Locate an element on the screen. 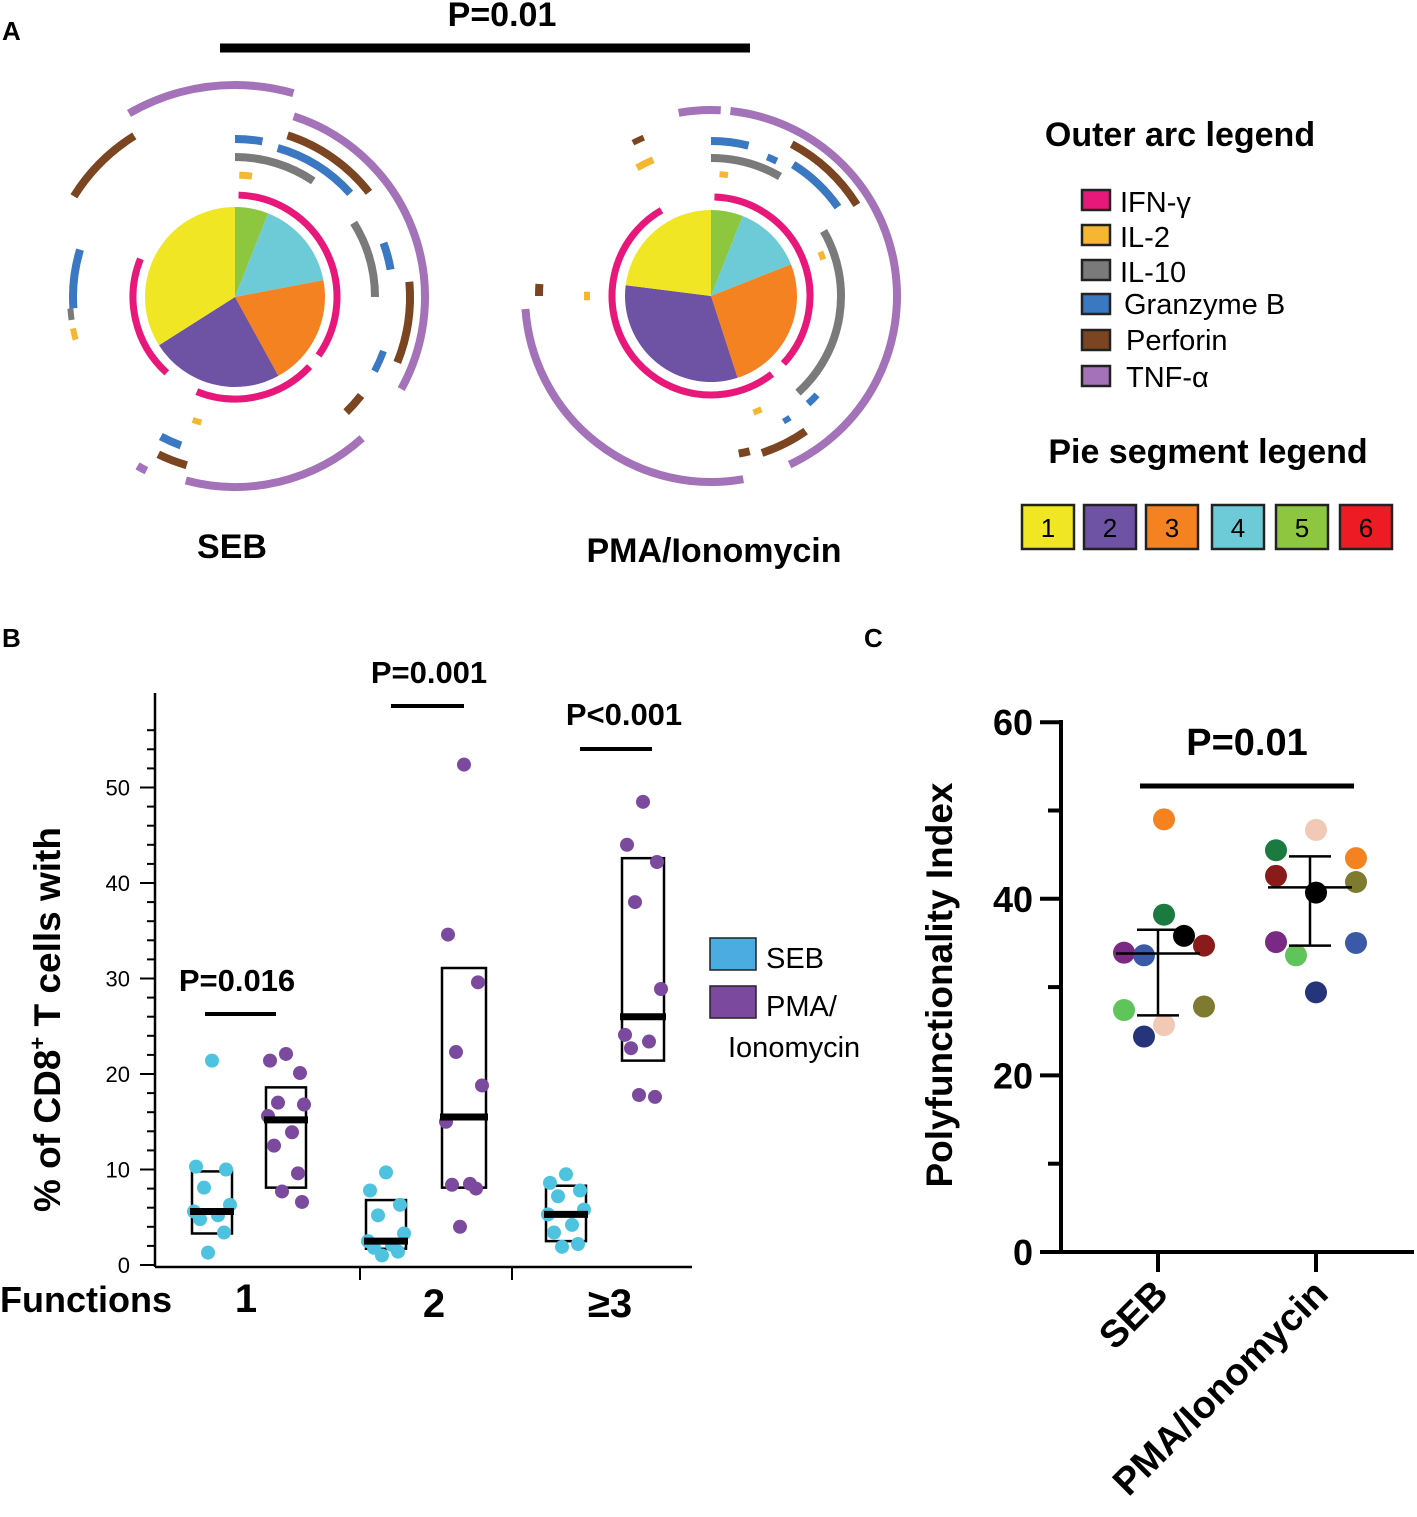 This screenshot has width=1417, height=1517. pma-polar-plot is located at coordinates (711, 296).